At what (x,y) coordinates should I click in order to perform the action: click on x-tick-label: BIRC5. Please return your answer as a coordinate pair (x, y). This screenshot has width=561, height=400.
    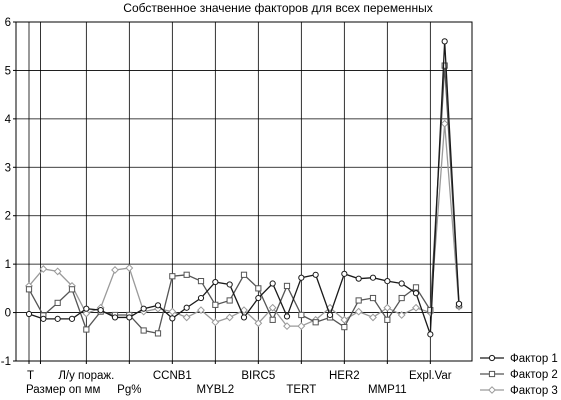
    Looking at the image, I should click on (258, 376).